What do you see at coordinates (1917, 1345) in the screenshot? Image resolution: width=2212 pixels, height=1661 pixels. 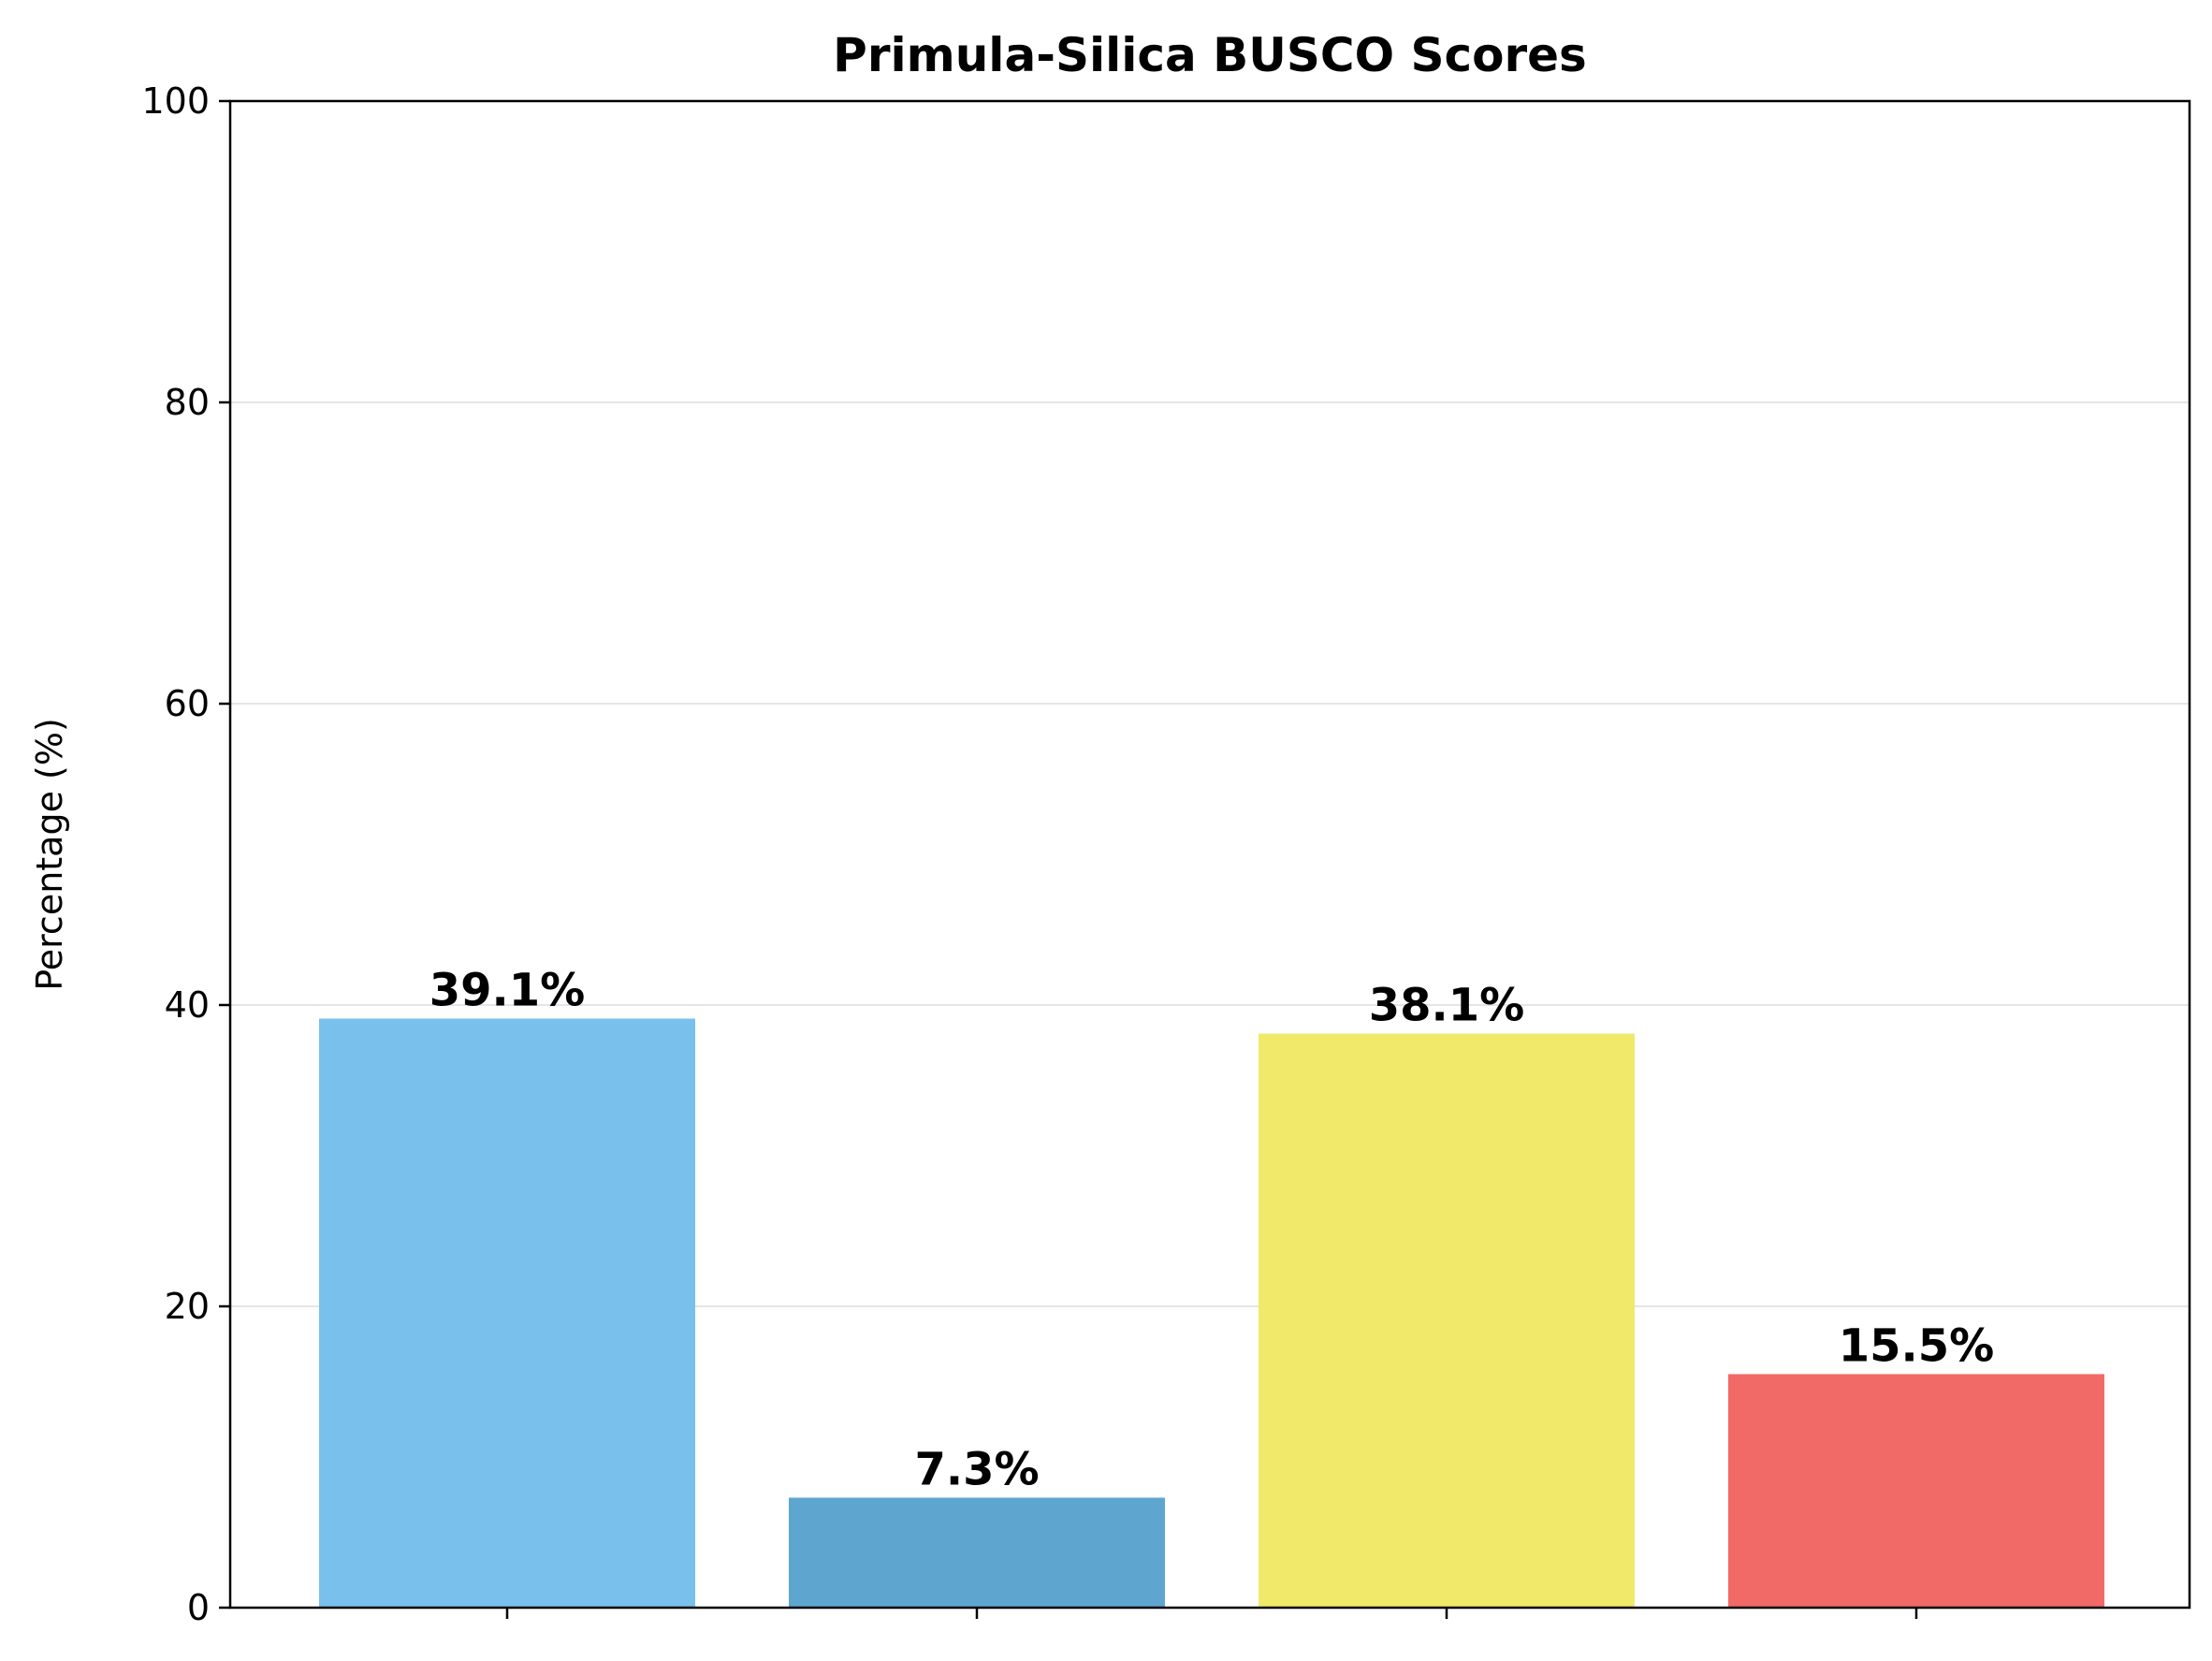 I see `value-label-4: 15.5%` at bounding box center [1917, 1345].